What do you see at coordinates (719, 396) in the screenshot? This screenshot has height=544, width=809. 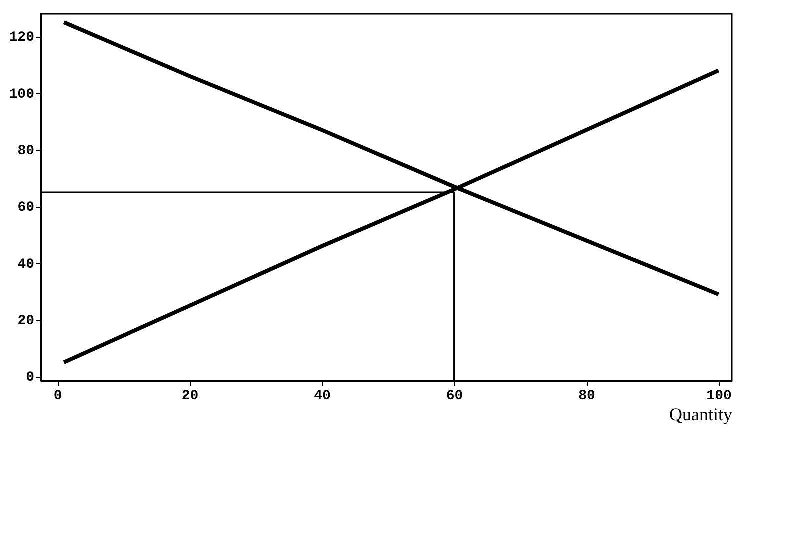 I see `x-tick-label: 100` at bounding box center [719, 396].